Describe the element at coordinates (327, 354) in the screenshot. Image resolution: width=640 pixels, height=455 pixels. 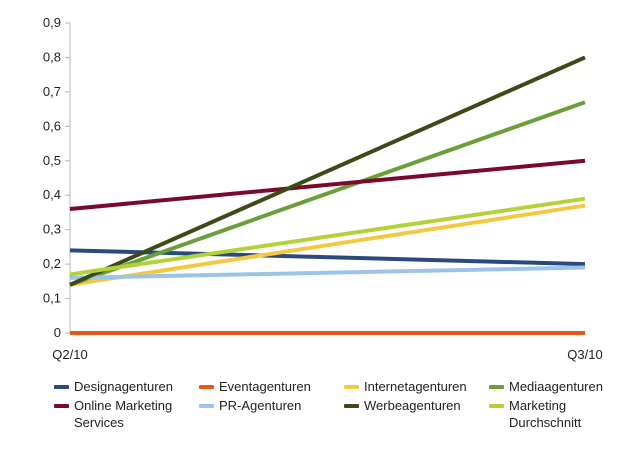
I see `x-axis-labels: Q2/10 Q3/10` at that location.